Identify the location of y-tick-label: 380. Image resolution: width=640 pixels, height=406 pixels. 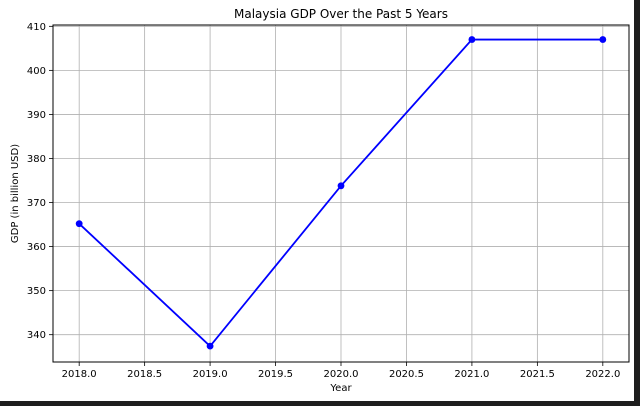
(36, 159).